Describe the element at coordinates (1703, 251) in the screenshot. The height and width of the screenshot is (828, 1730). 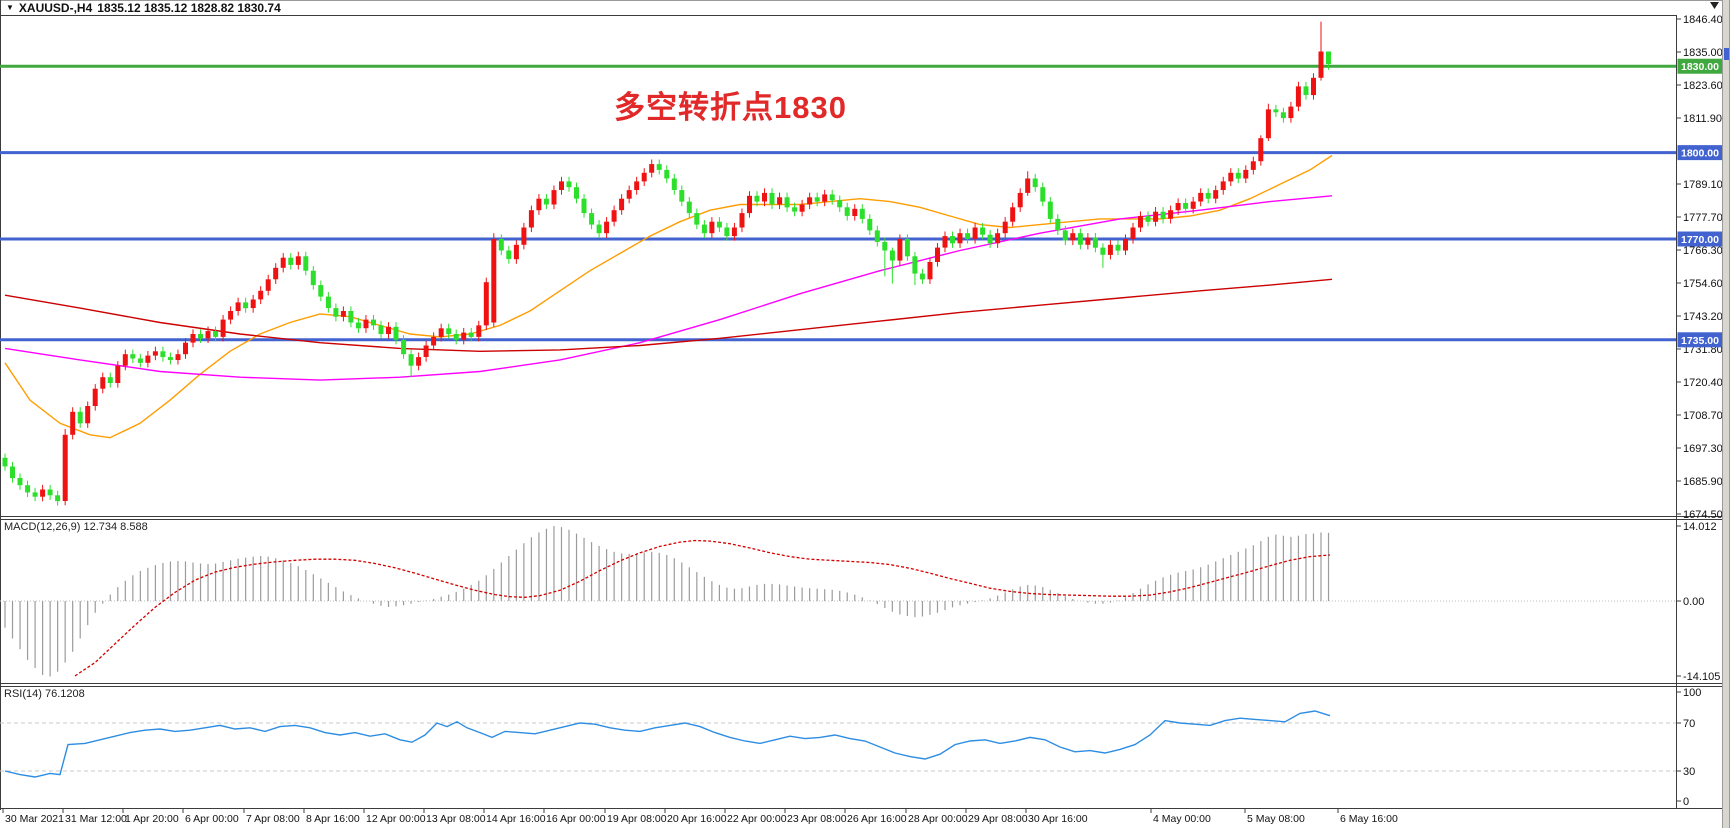
I see `price-axis-label: 1766.30` at that location.